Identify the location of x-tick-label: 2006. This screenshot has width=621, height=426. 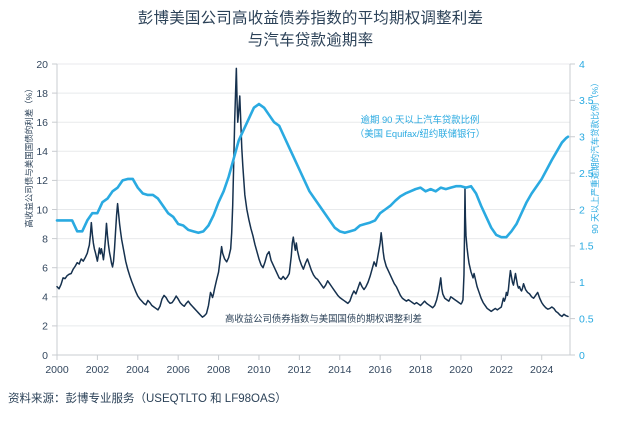
(179, 370).